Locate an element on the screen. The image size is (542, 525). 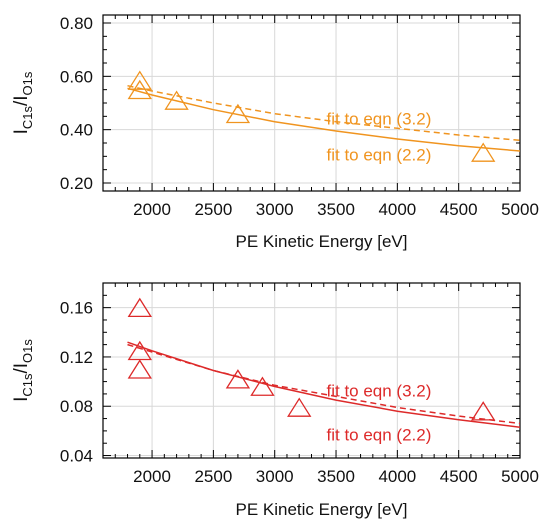
y-tick-label: 0.40 is located at coordinates (76, 130).